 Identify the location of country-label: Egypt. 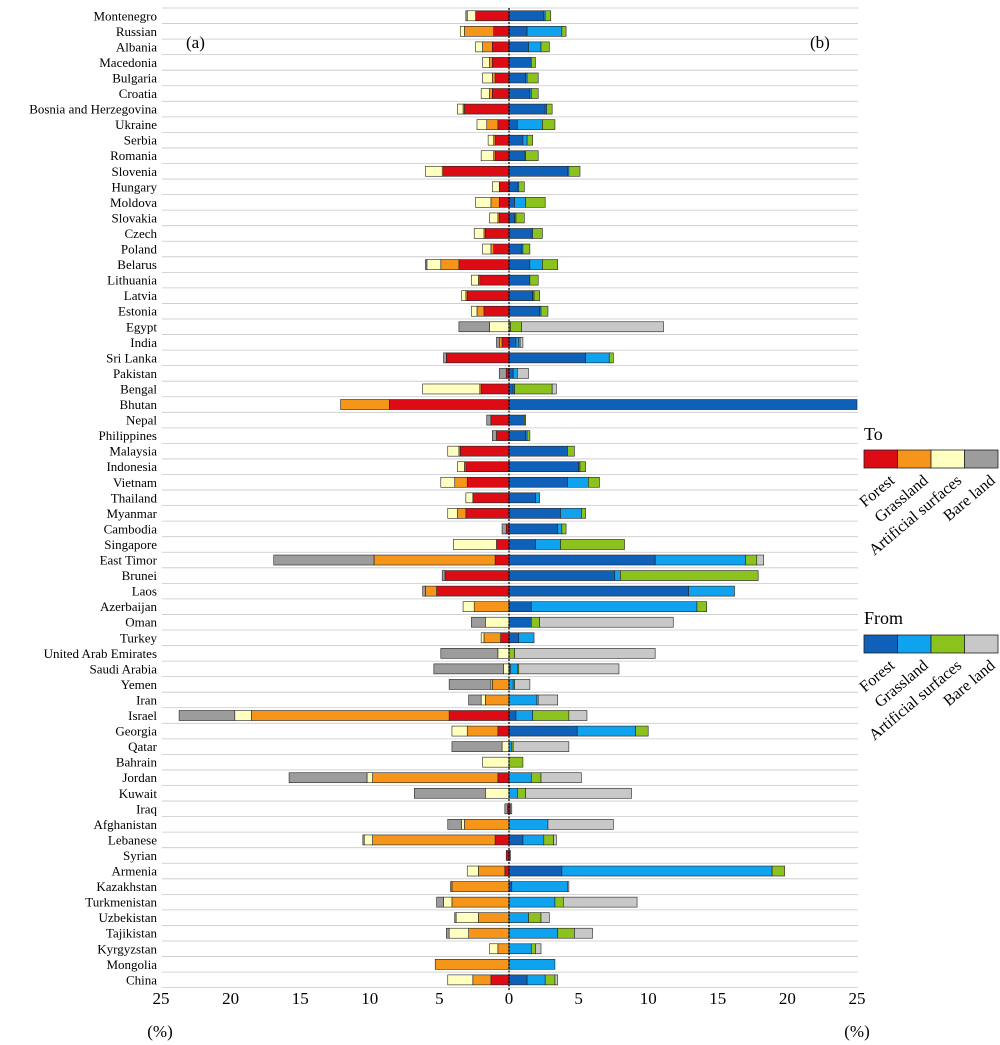
(141, 326).